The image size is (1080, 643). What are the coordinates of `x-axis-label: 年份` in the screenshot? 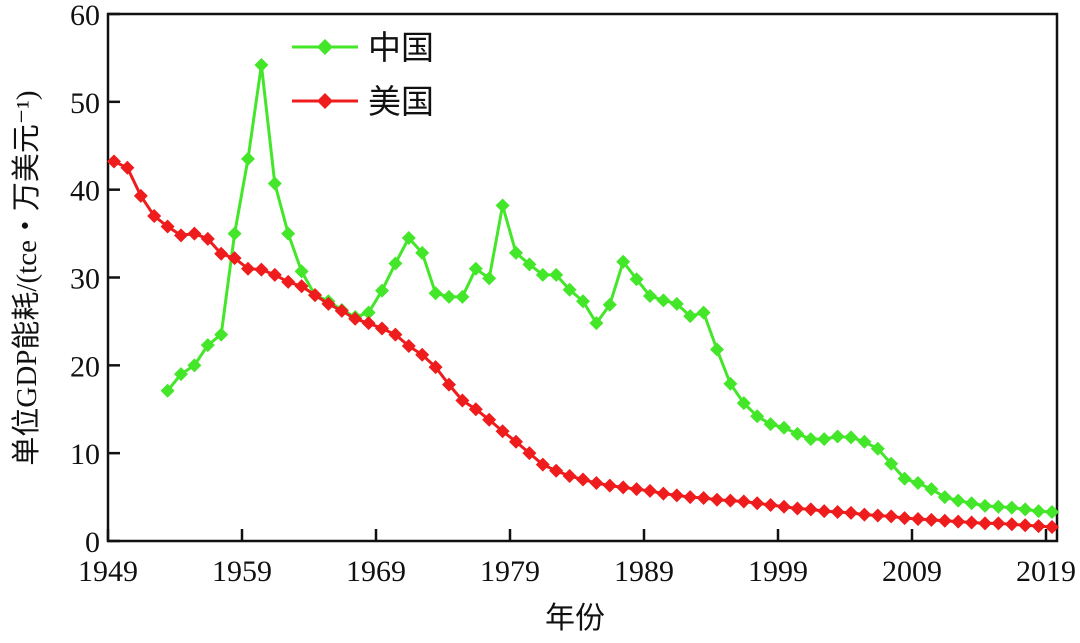 It's located at (575, 618).